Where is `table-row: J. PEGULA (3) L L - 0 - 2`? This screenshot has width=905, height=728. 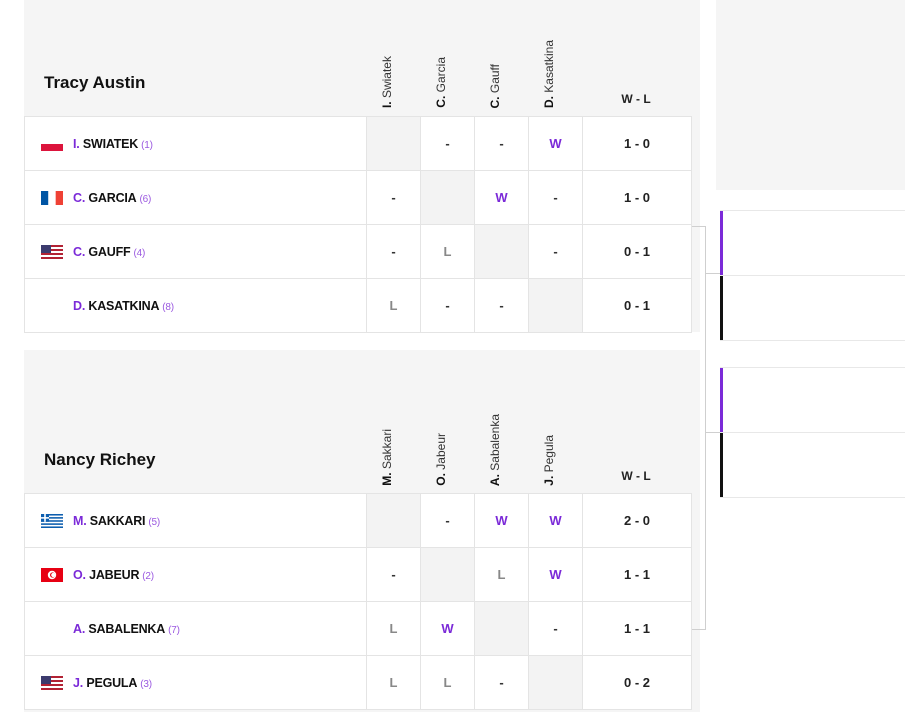 table-row: J. PEGULA (3) L L - 0 - 2 is located at coordinates (358, 682).